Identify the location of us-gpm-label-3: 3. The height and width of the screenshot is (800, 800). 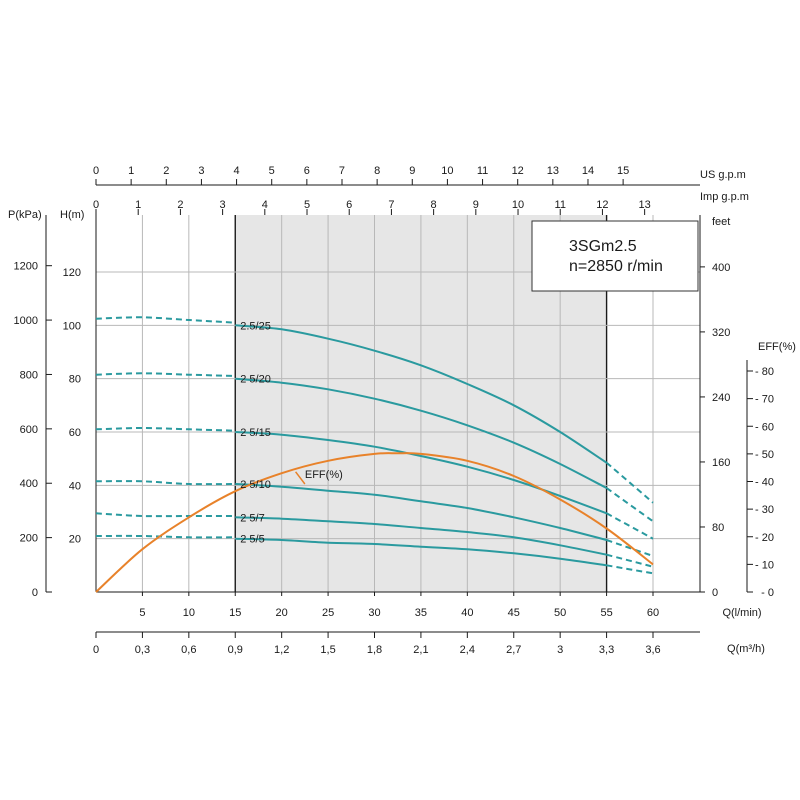
(201, 171).